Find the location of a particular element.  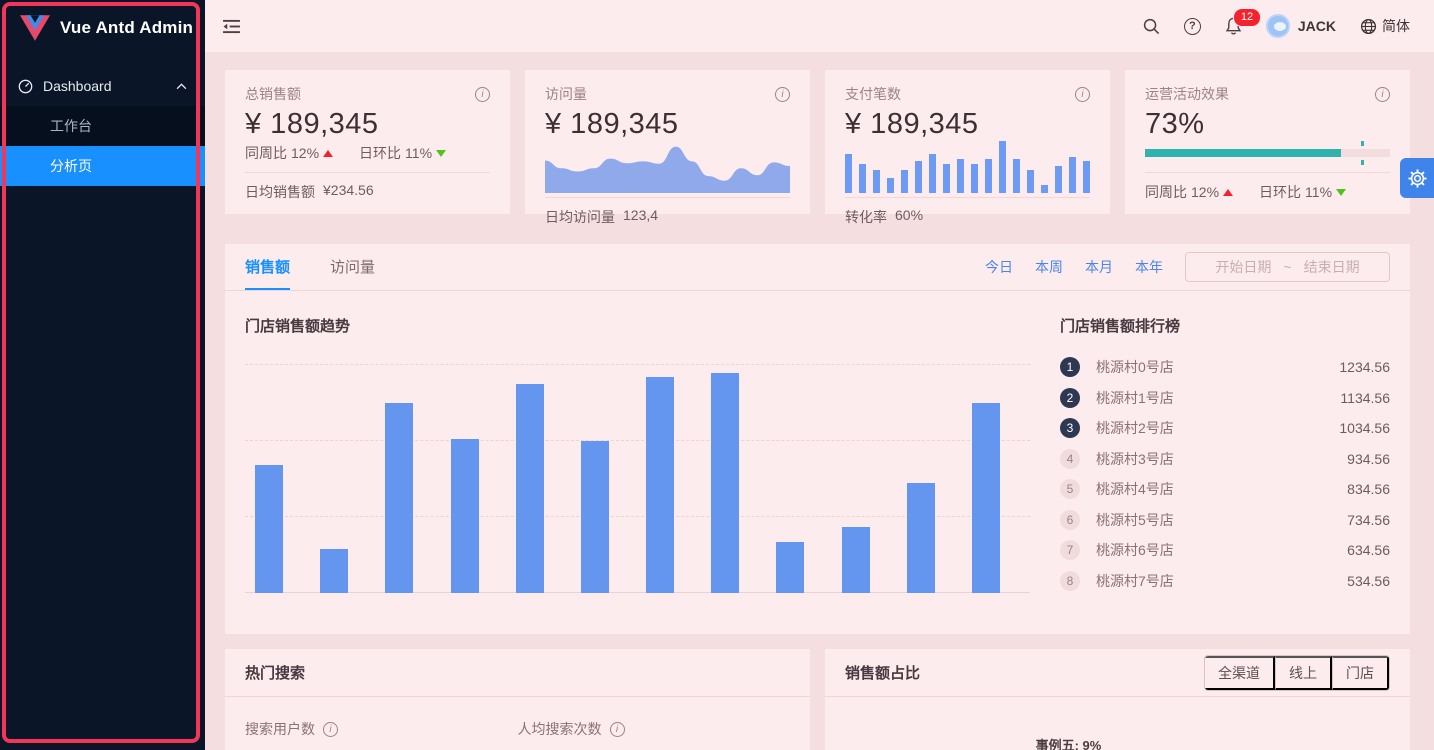

pie-slice-label: 事例五: 9% is located at coordinates (1068, 744).